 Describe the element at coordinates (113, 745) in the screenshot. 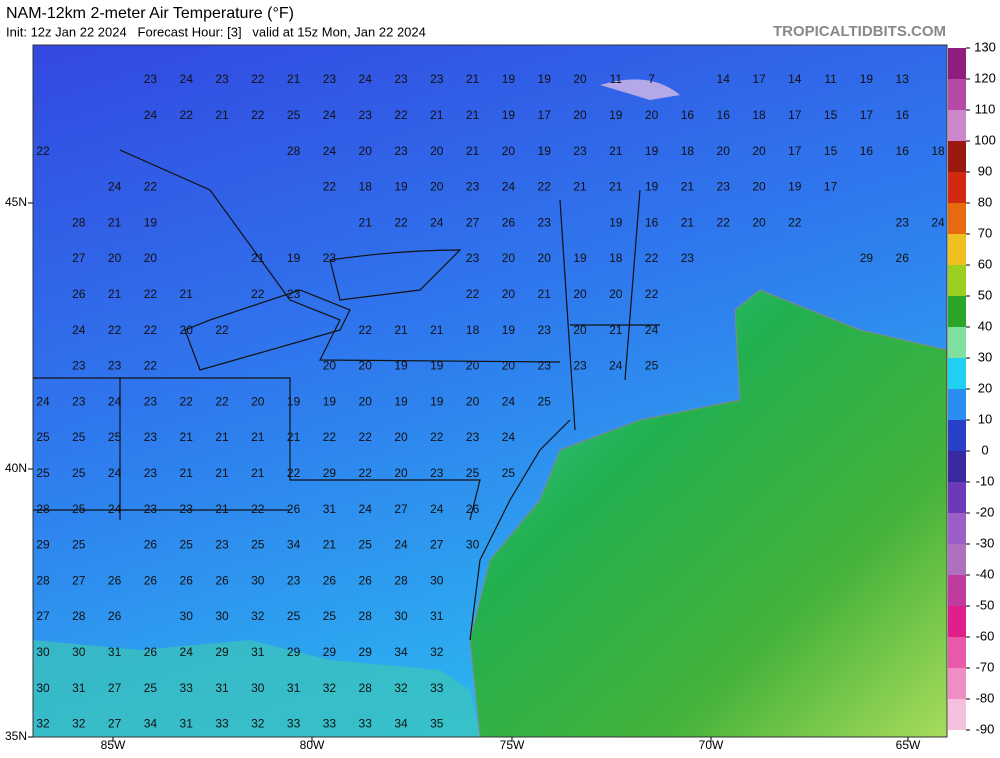

I see `lon-label: 85W` at that location.